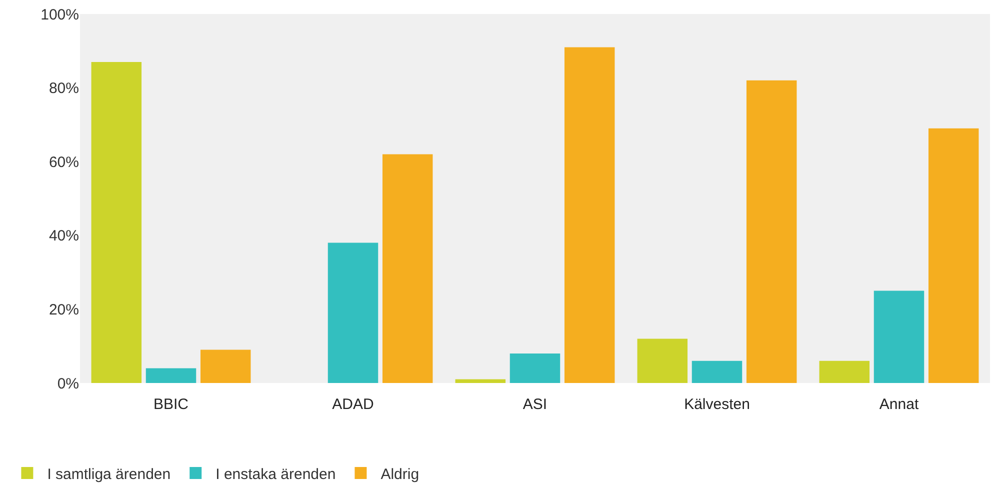 Image resolution: width=994 pixels, height=494 pixels. I want to click on y-tick-label: 0%, so click(68, 383).